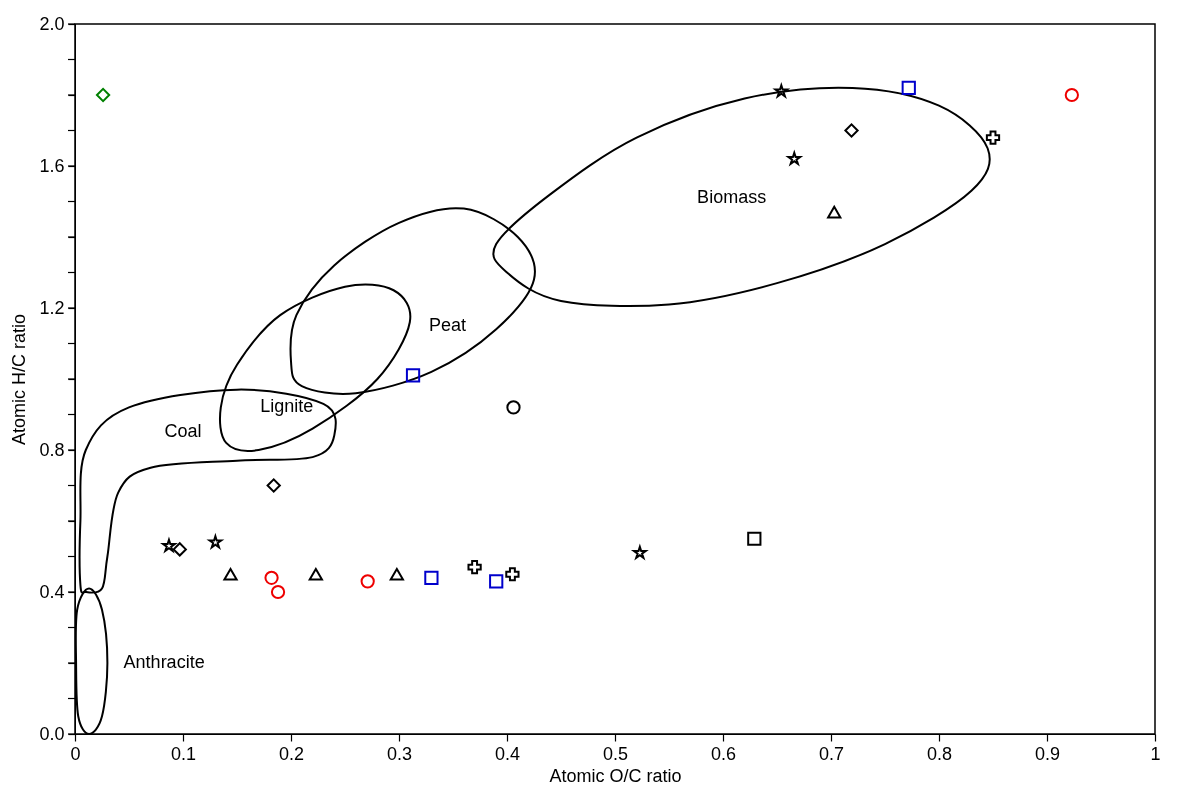  Describe the element at coordinates (399, 753) in the screenshot. I see `x-tick-label: 0.3` at that location.